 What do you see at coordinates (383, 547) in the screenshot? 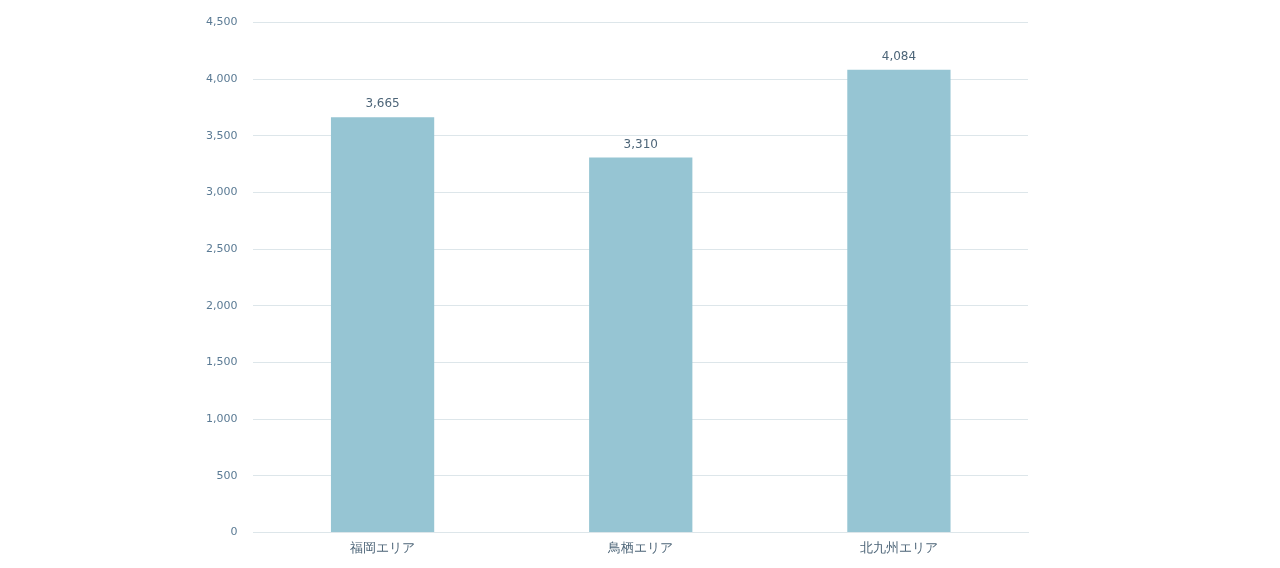
I see `x-tick-label: 福岡エリア` at bounding box center [383, 547].